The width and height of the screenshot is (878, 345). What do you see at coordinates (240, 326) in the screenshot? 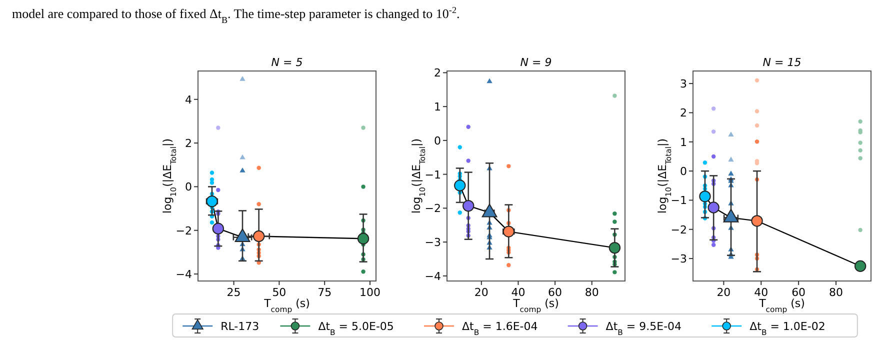
I see `legend-label: RL-173` at bounding box center [240, 326].